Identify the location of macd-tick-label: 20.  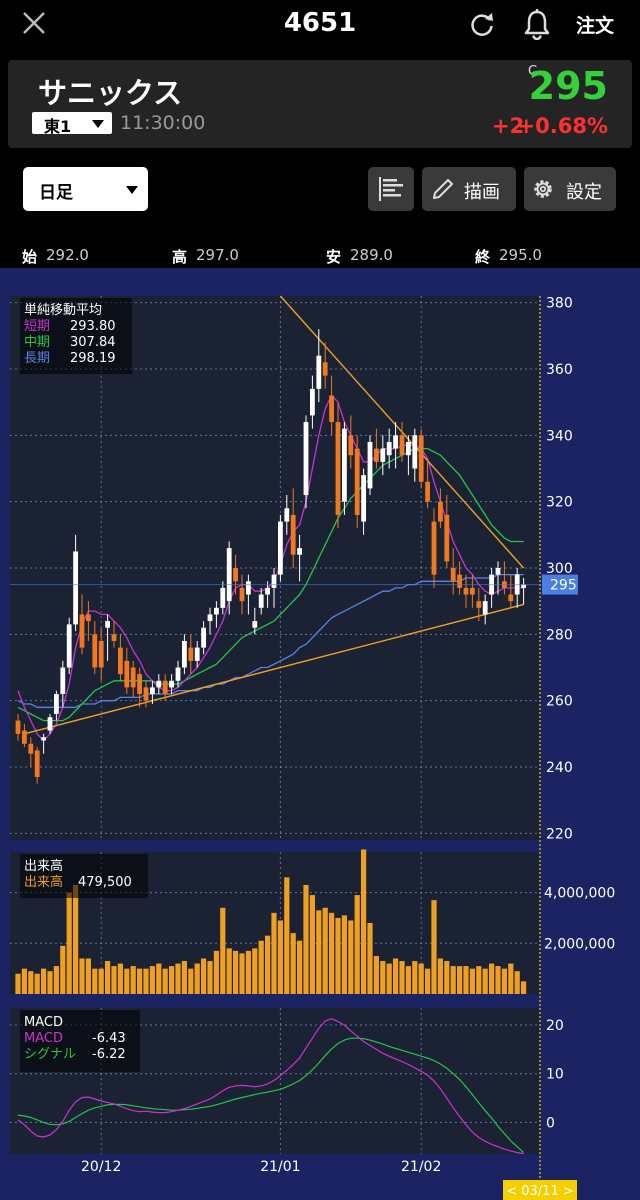
(555, 1026).